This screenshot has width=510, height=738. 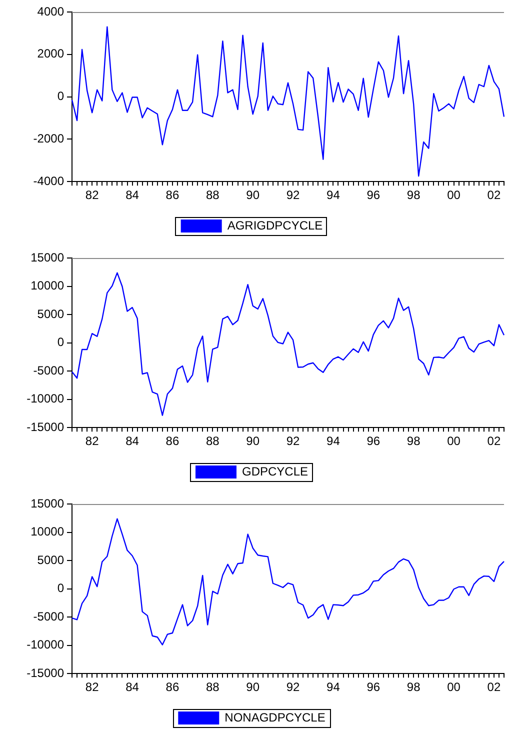 I want to click on y-tick-label: -4000, so click(x=48, y=181).